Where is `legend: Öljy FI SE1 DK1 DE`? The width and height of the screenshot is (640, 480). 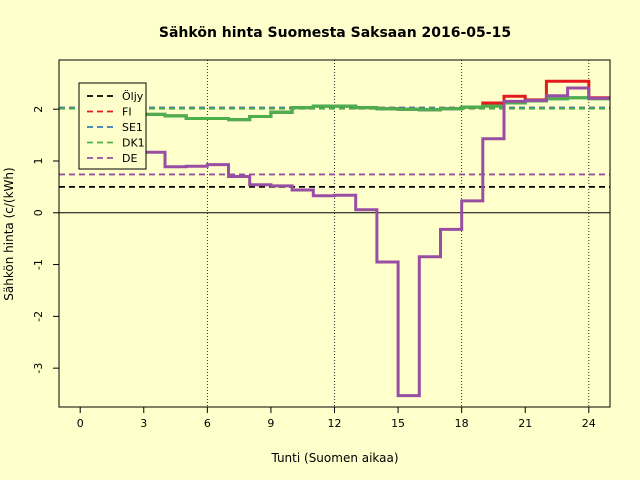
legend: Öljy FI SE1 DK1 DE is located at coordinates (112, 126).